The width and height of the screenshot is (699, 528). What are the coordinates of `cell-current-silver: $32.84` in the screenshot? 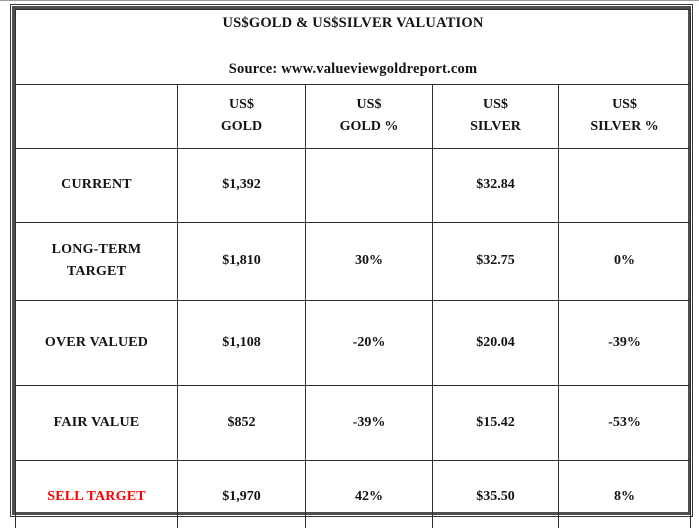 It's located at (495, 185).